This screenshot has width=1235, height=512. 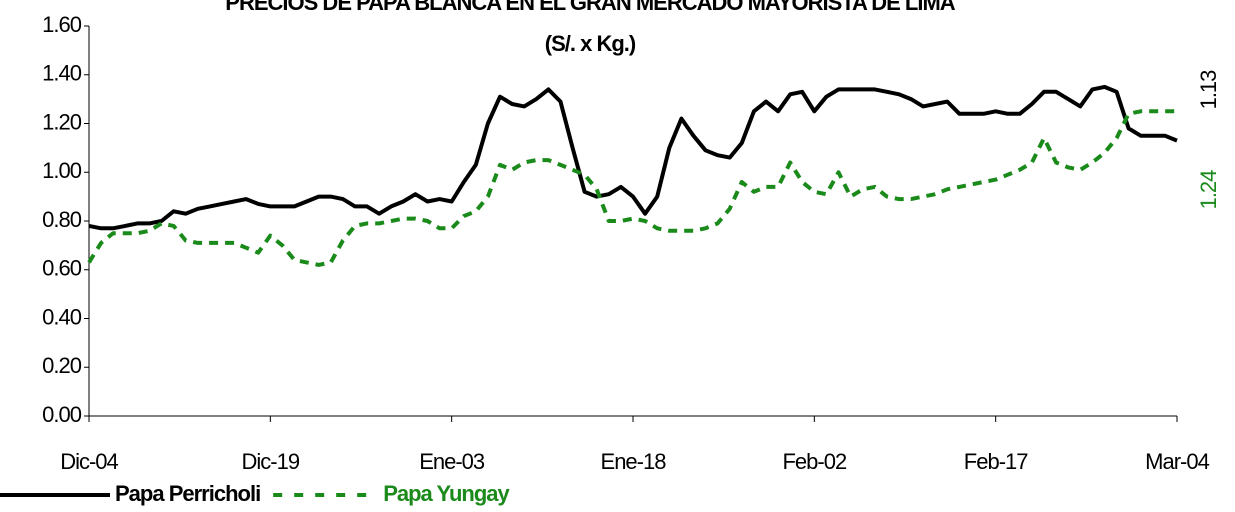 What do you see at coordinates (62, 414) in the screenshot?
I see `y-tick-label: 0.00` at bounding box center [62, 414].